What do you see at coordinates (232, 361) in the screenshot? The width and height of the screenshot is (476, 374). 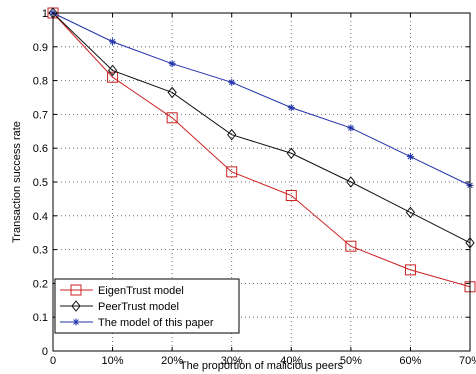 I see `x-tick-label: 30%` at bounding box center [232, 361].